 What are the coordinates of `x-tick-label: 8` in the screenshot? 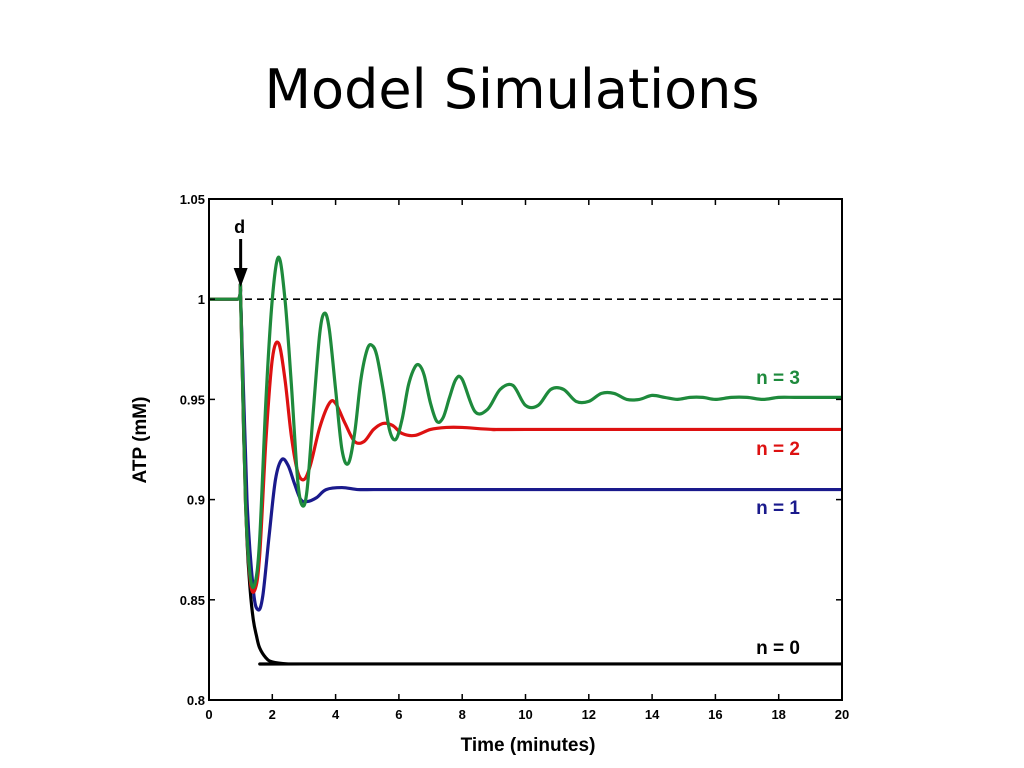 It's located at (462, 714).